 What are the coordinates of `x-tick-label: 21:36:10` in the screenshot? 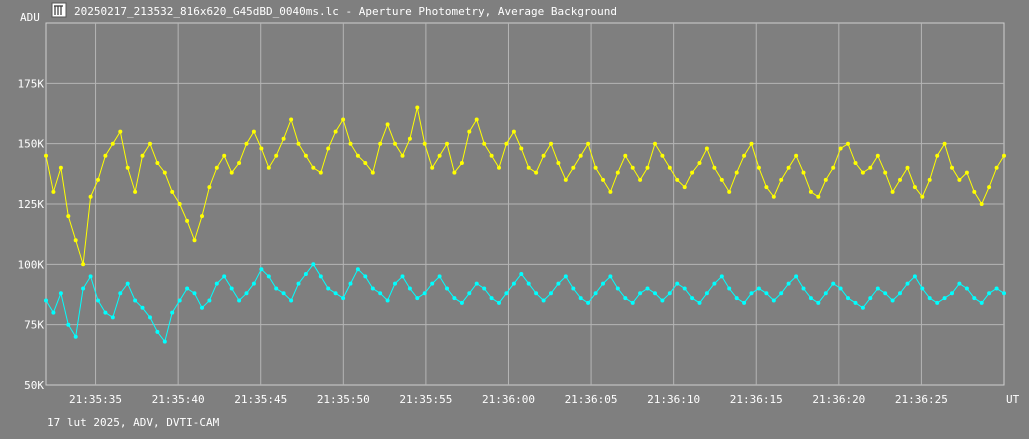 It's located at (673, 399).